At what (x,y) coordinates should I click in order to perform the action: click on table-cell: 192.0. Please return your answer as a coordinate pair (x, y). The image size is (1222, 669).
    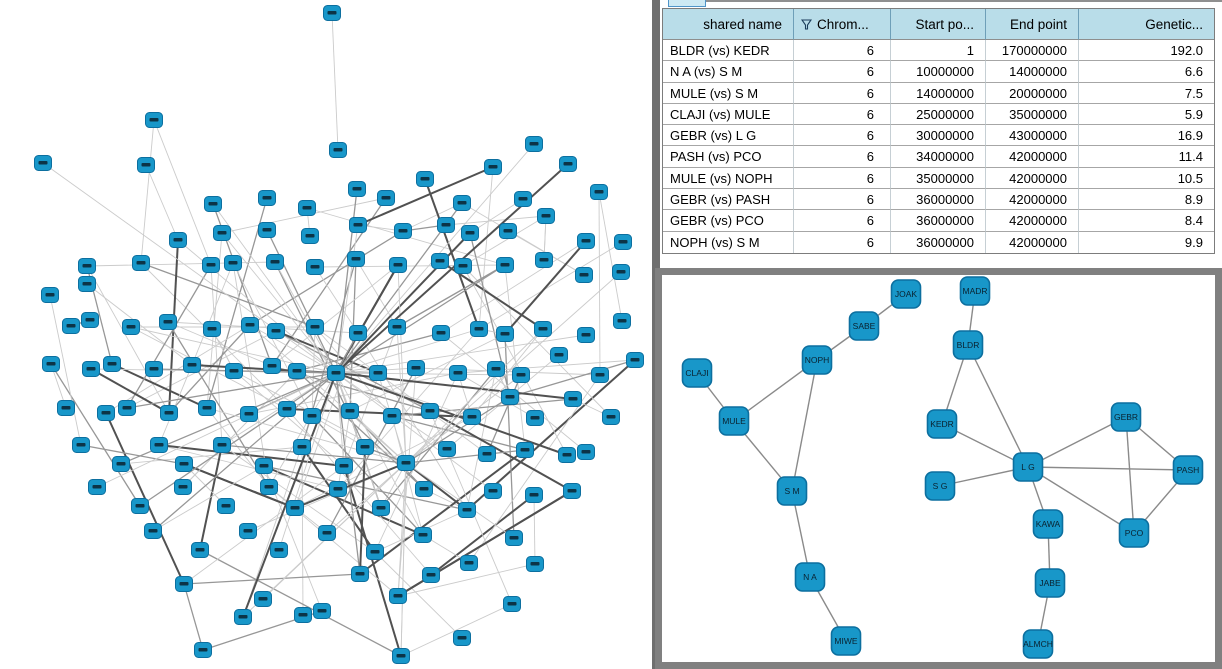
    Looking at the image, I should click on (1146, 51).